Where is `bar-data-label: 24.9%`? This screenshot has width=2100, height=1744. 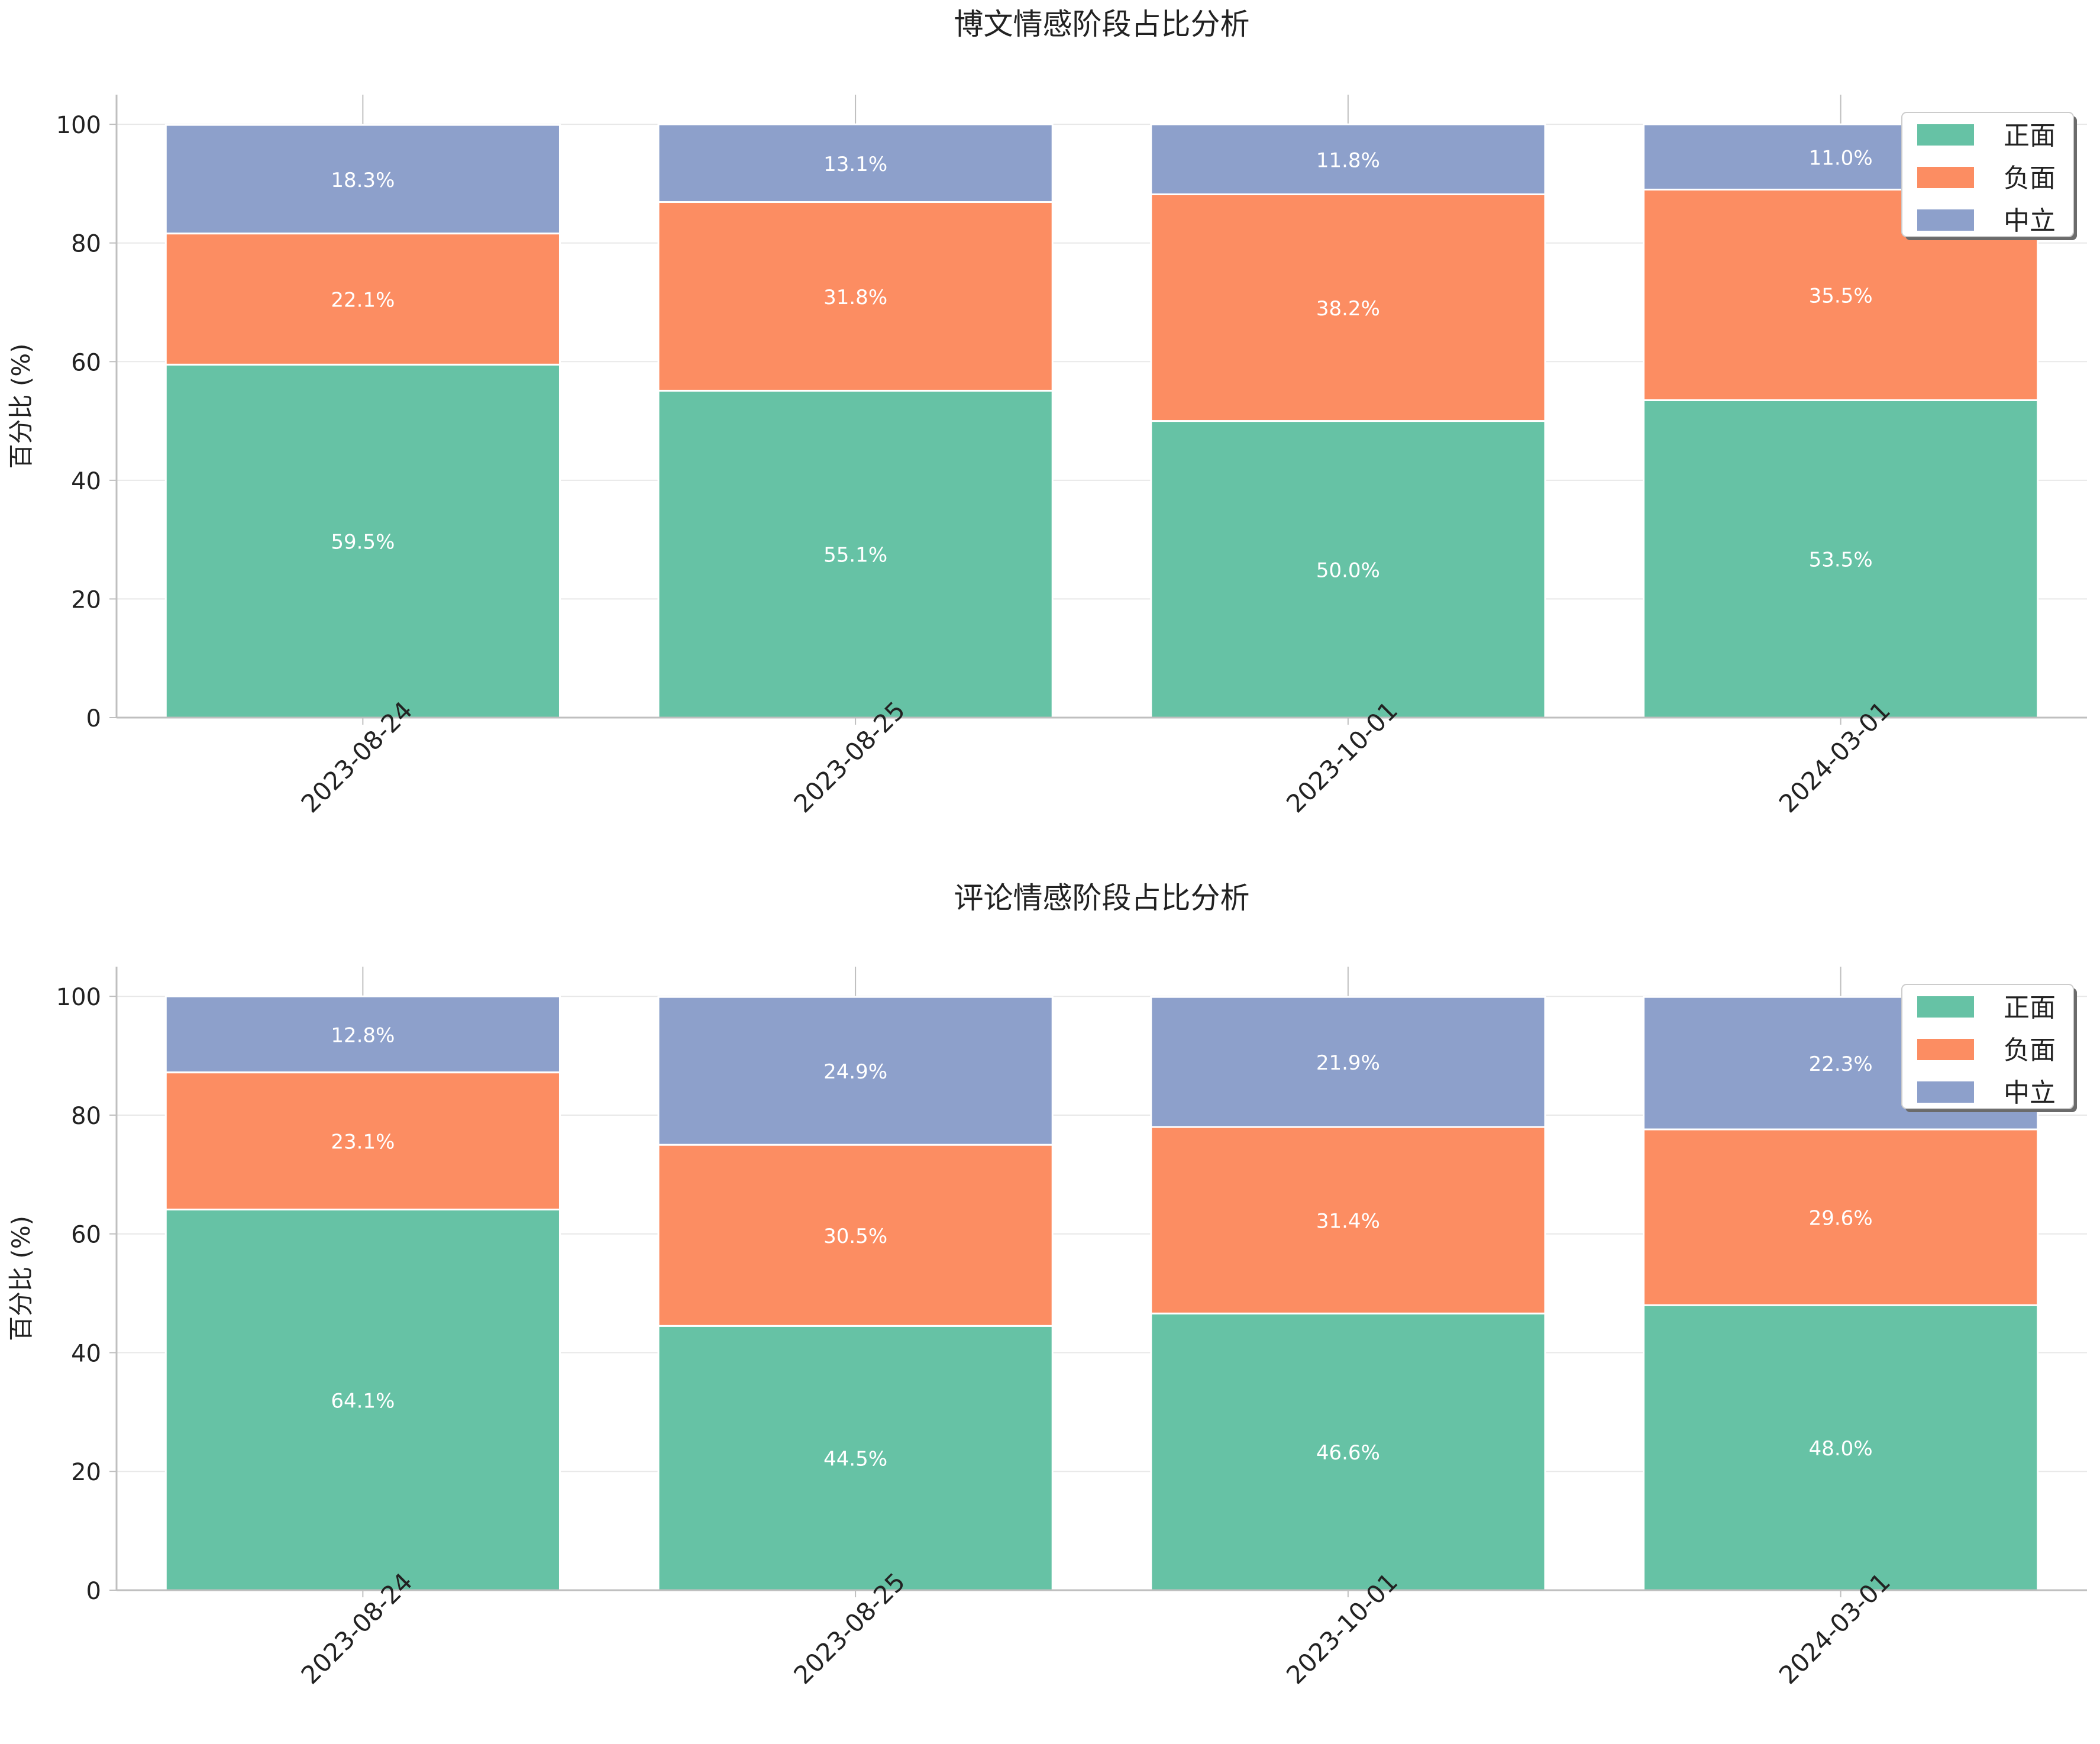
bar-data-label: 24.9% is located at coordinates (855, 1072).